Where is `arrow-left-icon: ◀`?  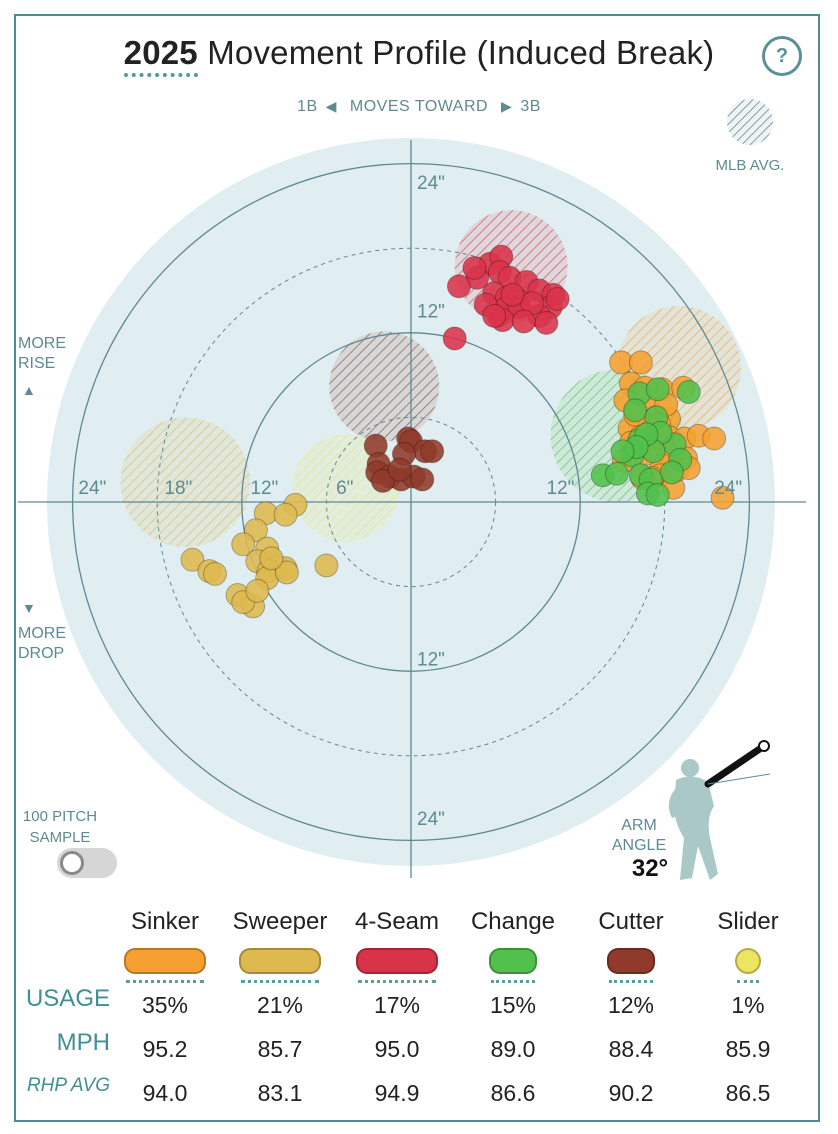 arrow-left-icon: ◀ is located at coordinates (331, 106).